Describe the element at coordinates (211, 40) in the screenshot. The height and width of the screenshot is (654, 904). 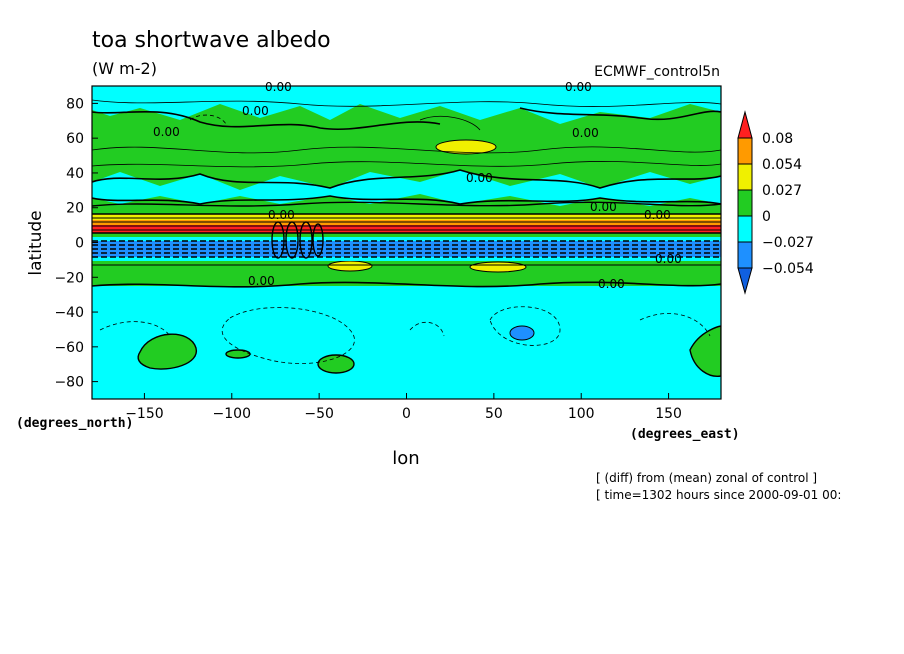
I see `chart-title: toa shortwave albedo` at that location.